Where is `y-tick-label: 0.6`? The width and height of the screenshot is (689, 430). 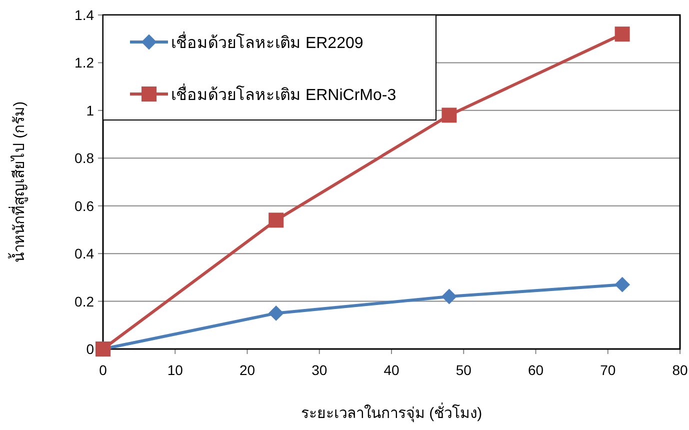
y-tick-label: 0.6 is located at coordinates (84, 206).